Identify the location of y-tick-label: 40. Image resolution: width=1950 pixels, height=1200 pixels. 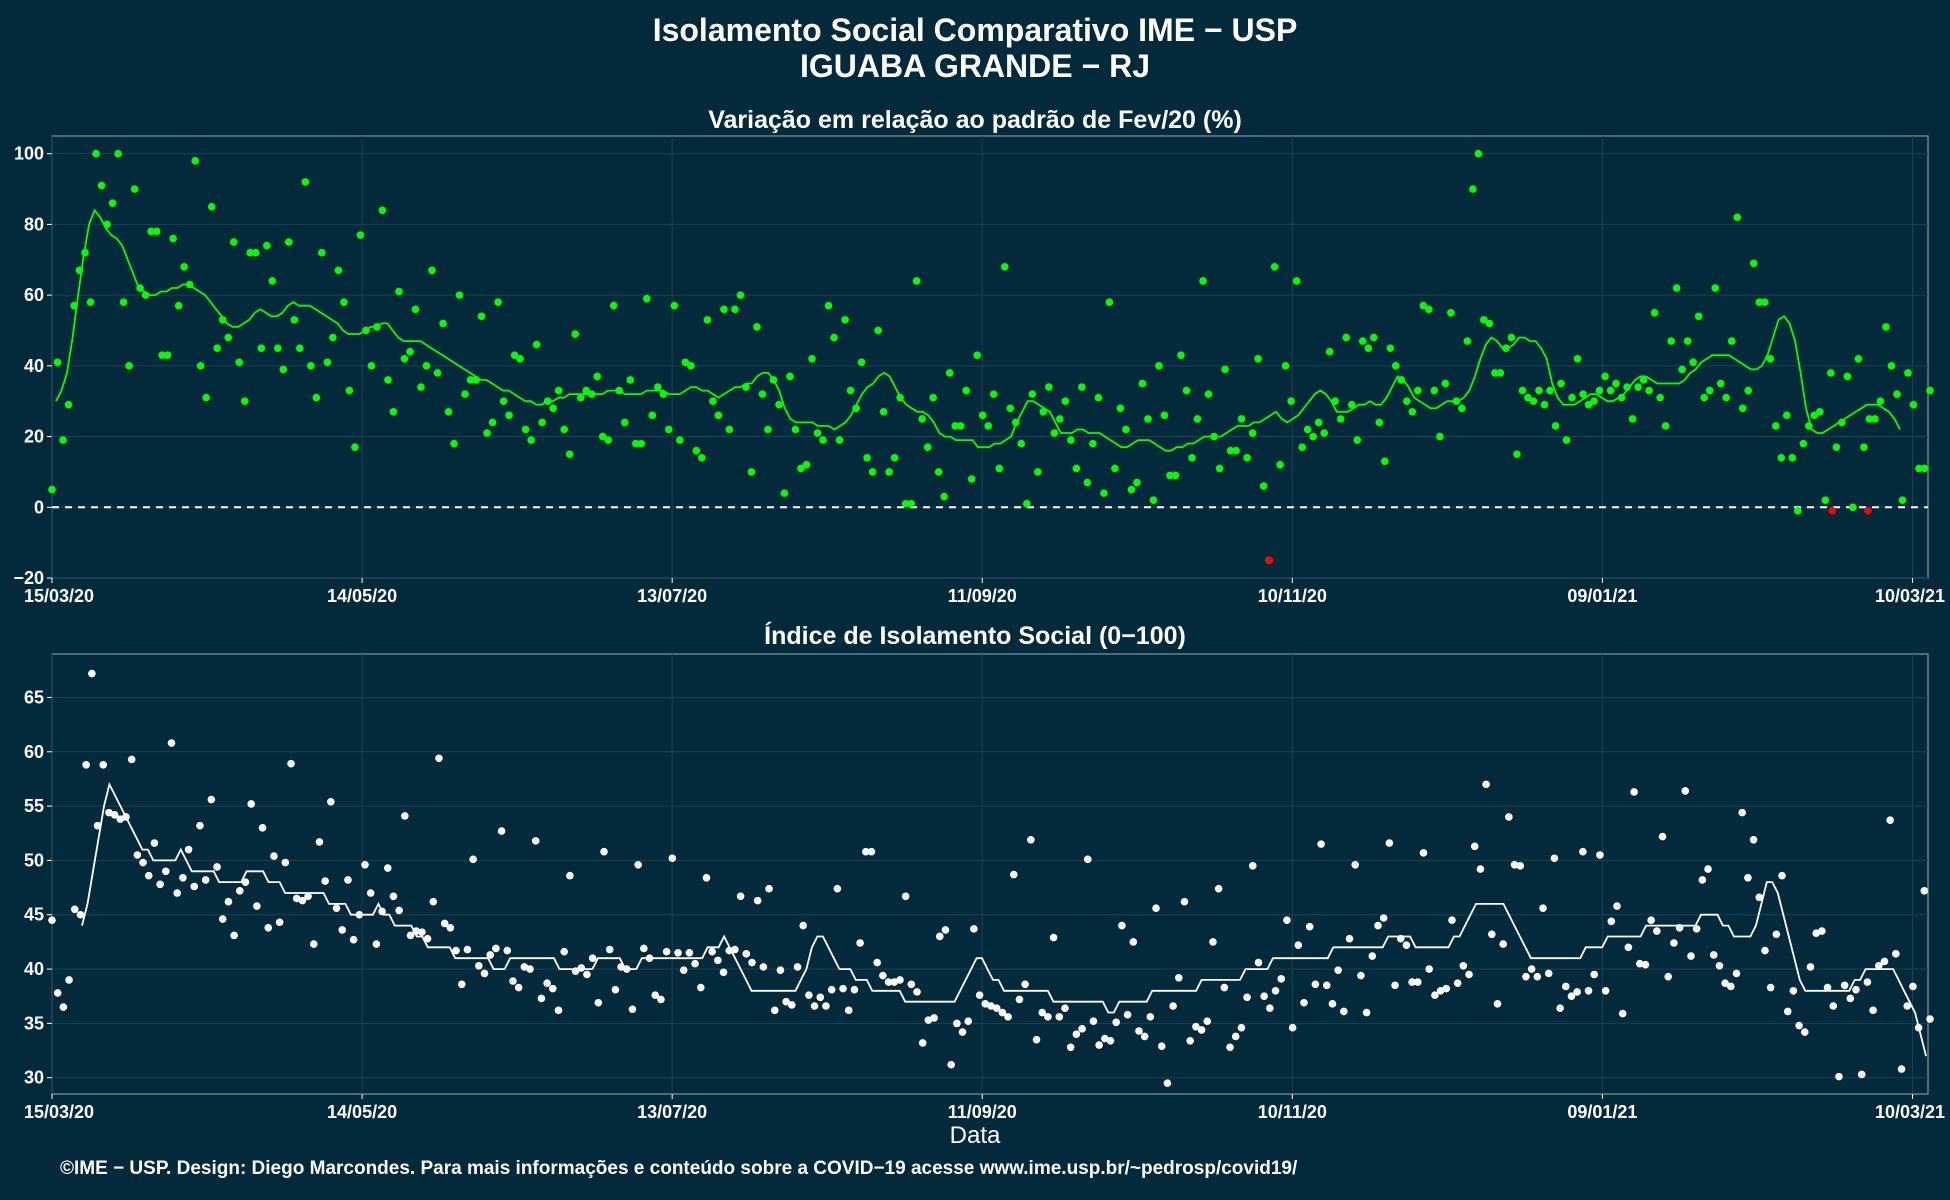
(34, 366).